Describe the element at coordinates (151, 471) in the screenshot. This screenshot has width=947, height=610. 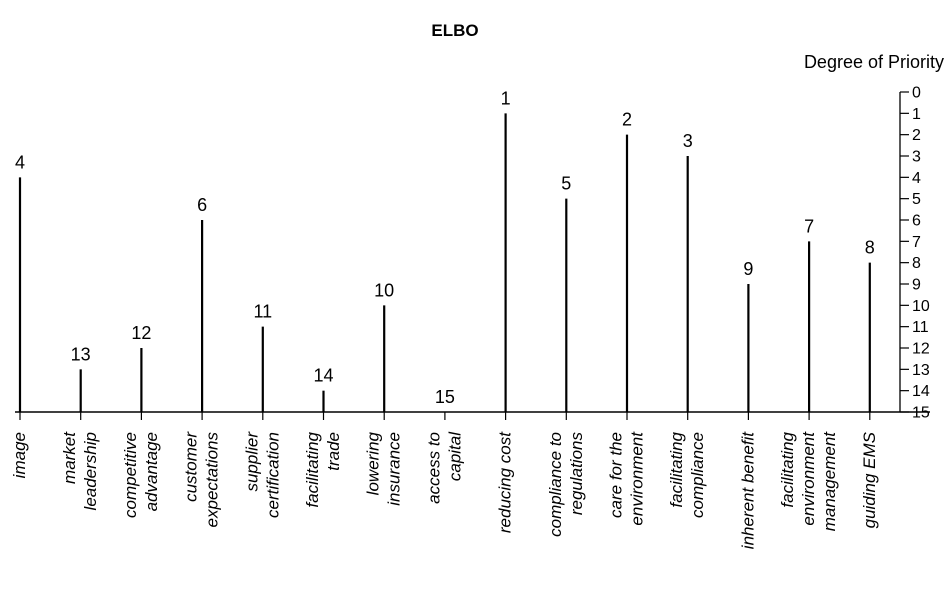
I see `category-label-line: advantage` at that location.